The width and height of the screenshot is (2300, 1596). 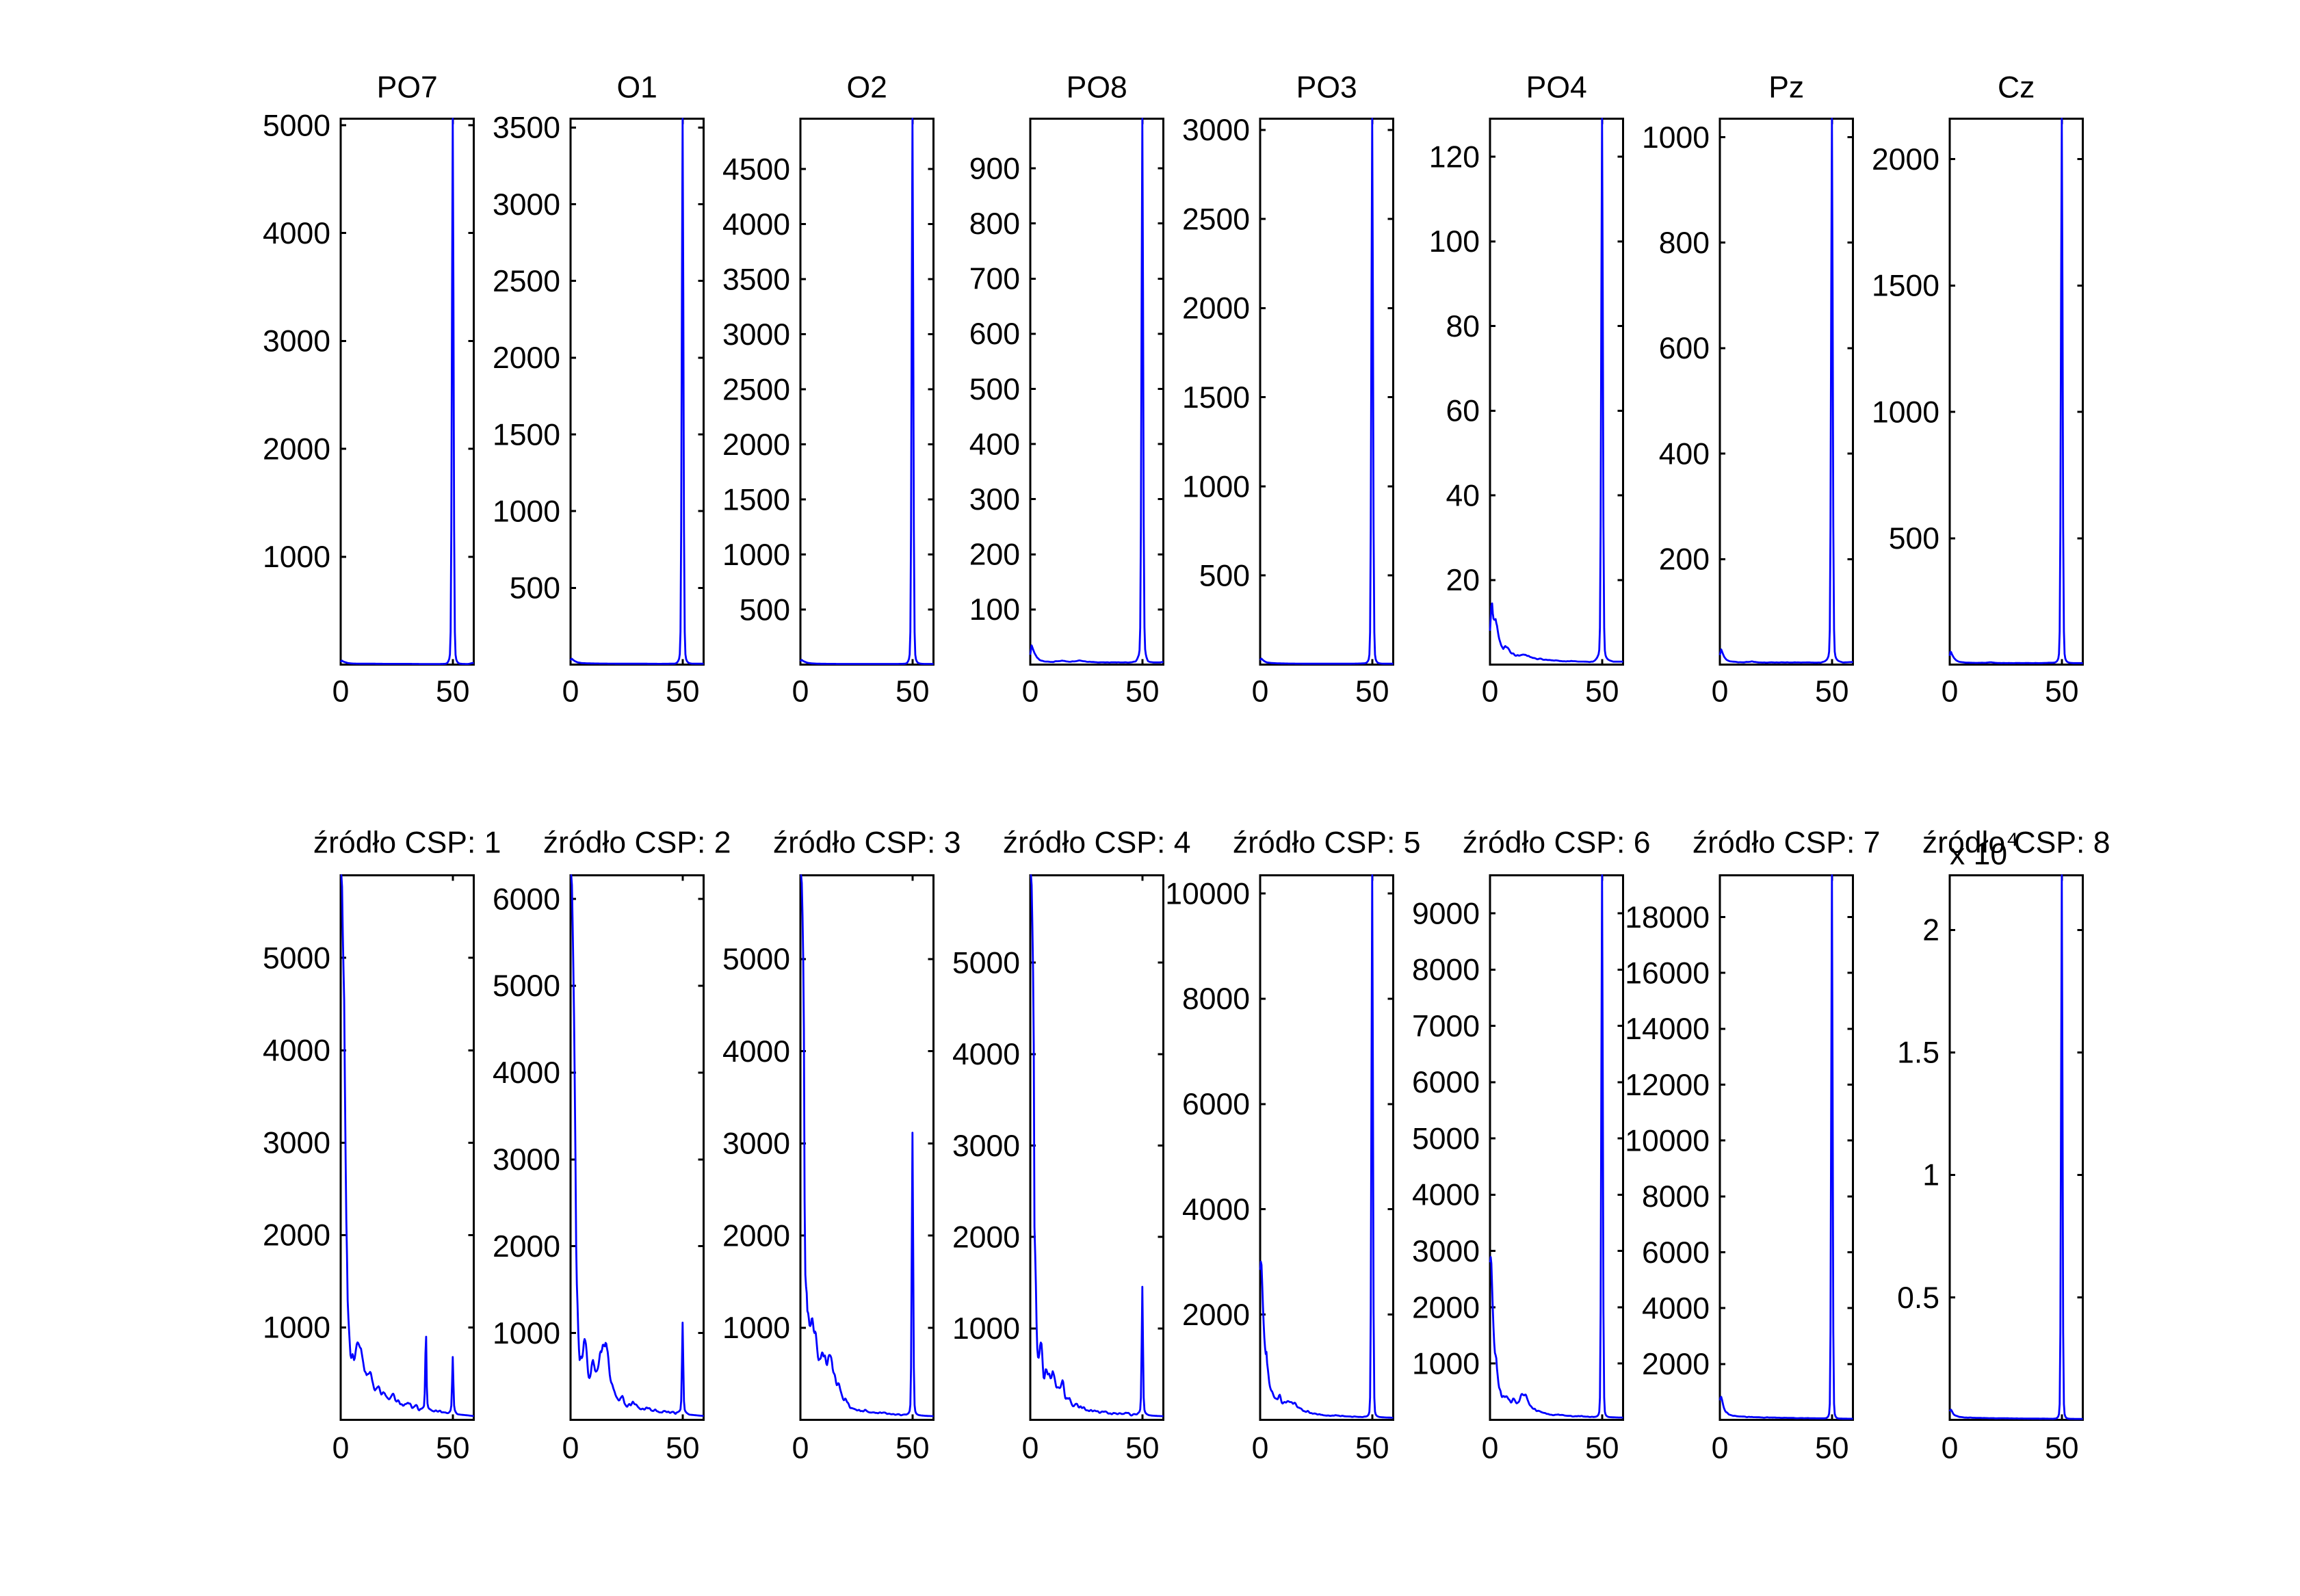 I want to click on svg-text: 14000, so click(x=1667, y=1029).